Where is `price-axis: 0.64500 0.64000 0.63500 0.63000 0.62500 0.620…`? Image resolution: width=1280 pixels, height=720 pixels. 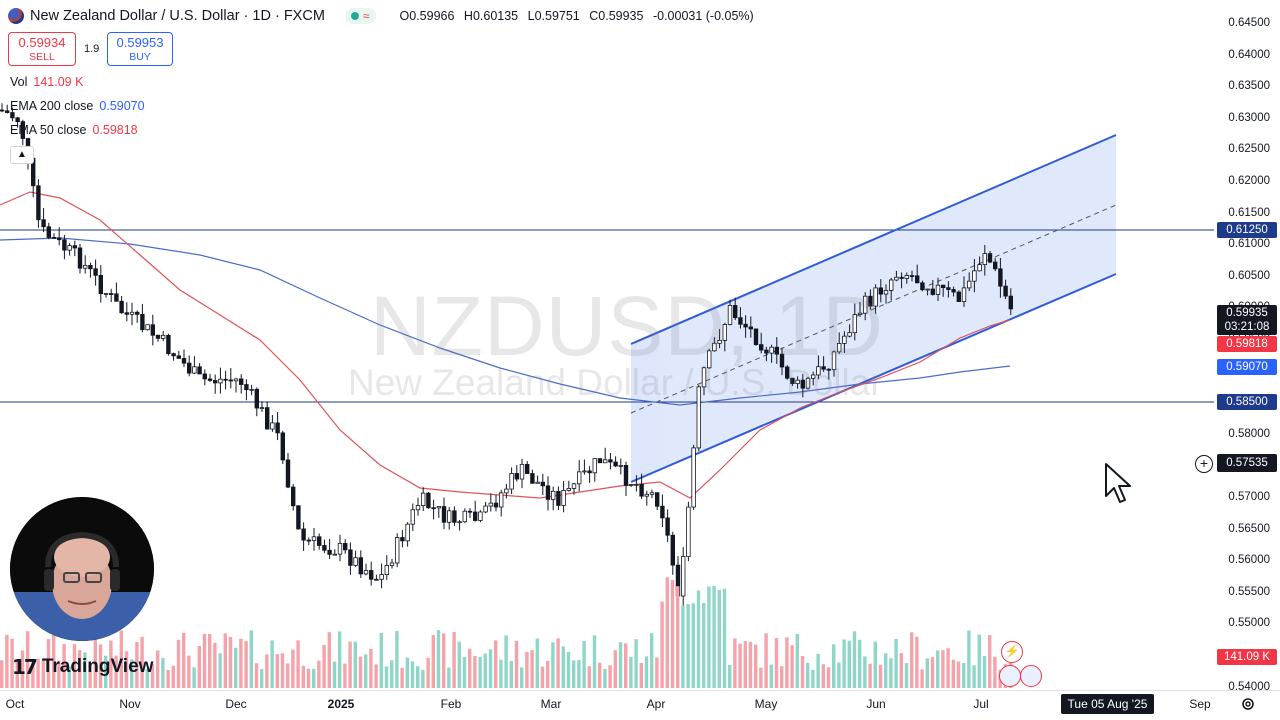
price-axis: 0.64500 0.64000 0.63500 0.63000 0.62500 0.620… is located at coordinates (1247, 346).